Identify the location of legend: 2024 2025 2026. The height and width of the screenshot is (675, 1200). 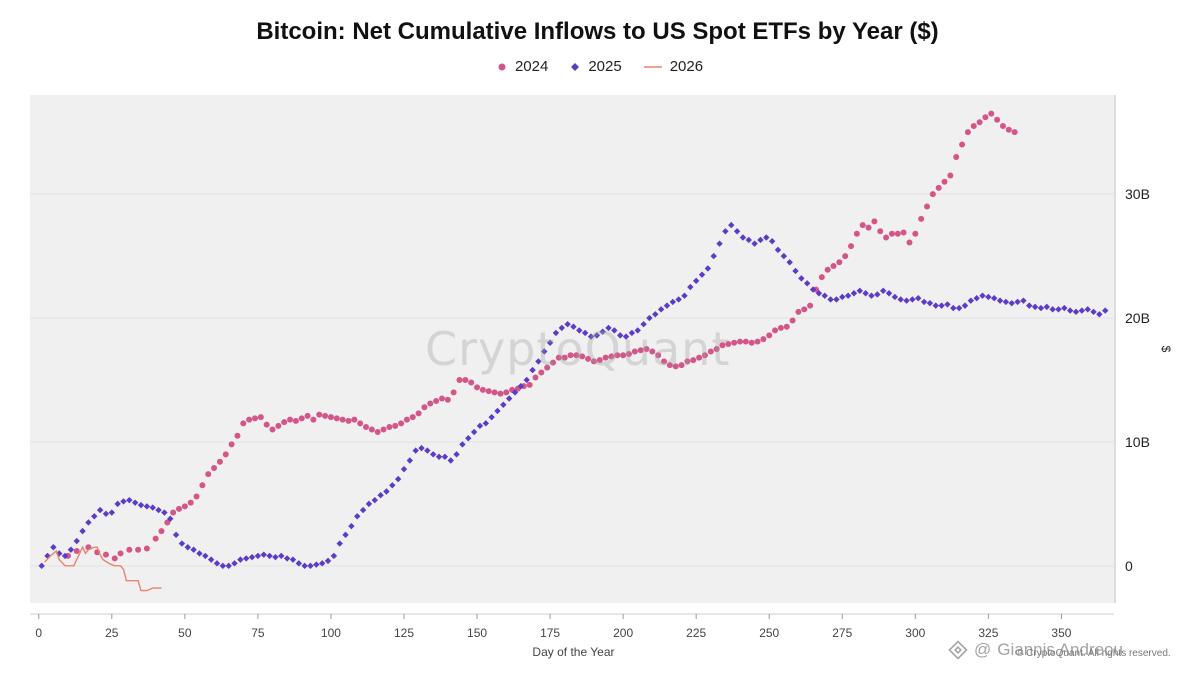
(600, 66).